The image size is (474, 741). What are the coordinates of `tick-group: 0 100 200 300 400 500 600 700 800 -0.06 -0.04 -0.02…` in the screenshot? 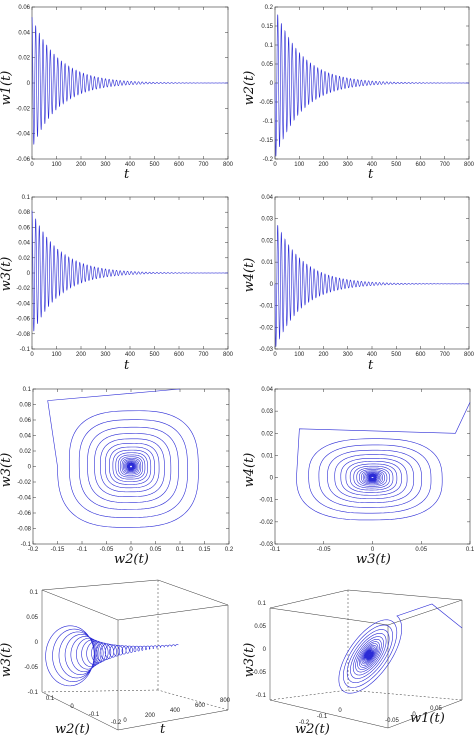 It's located at (124, 86).